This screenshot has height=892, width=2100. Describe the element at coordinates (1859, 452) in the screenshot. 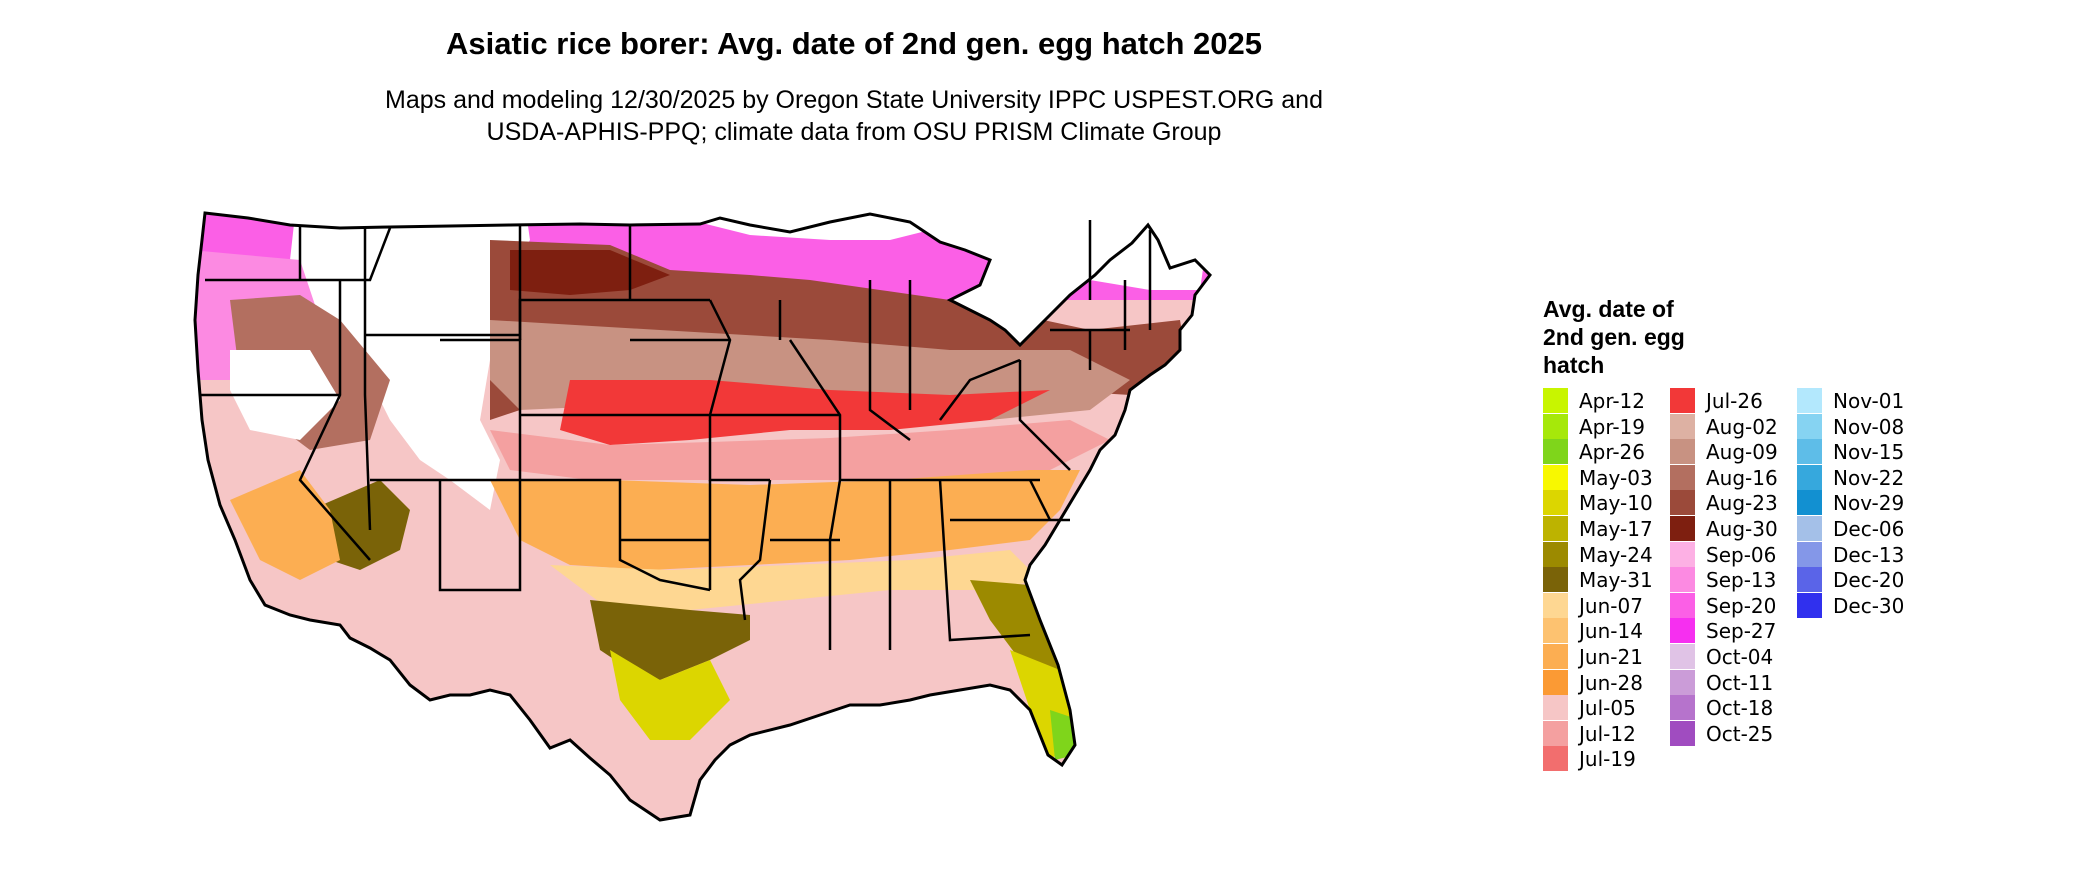

I see `legend-item: Nov-15` at that location.